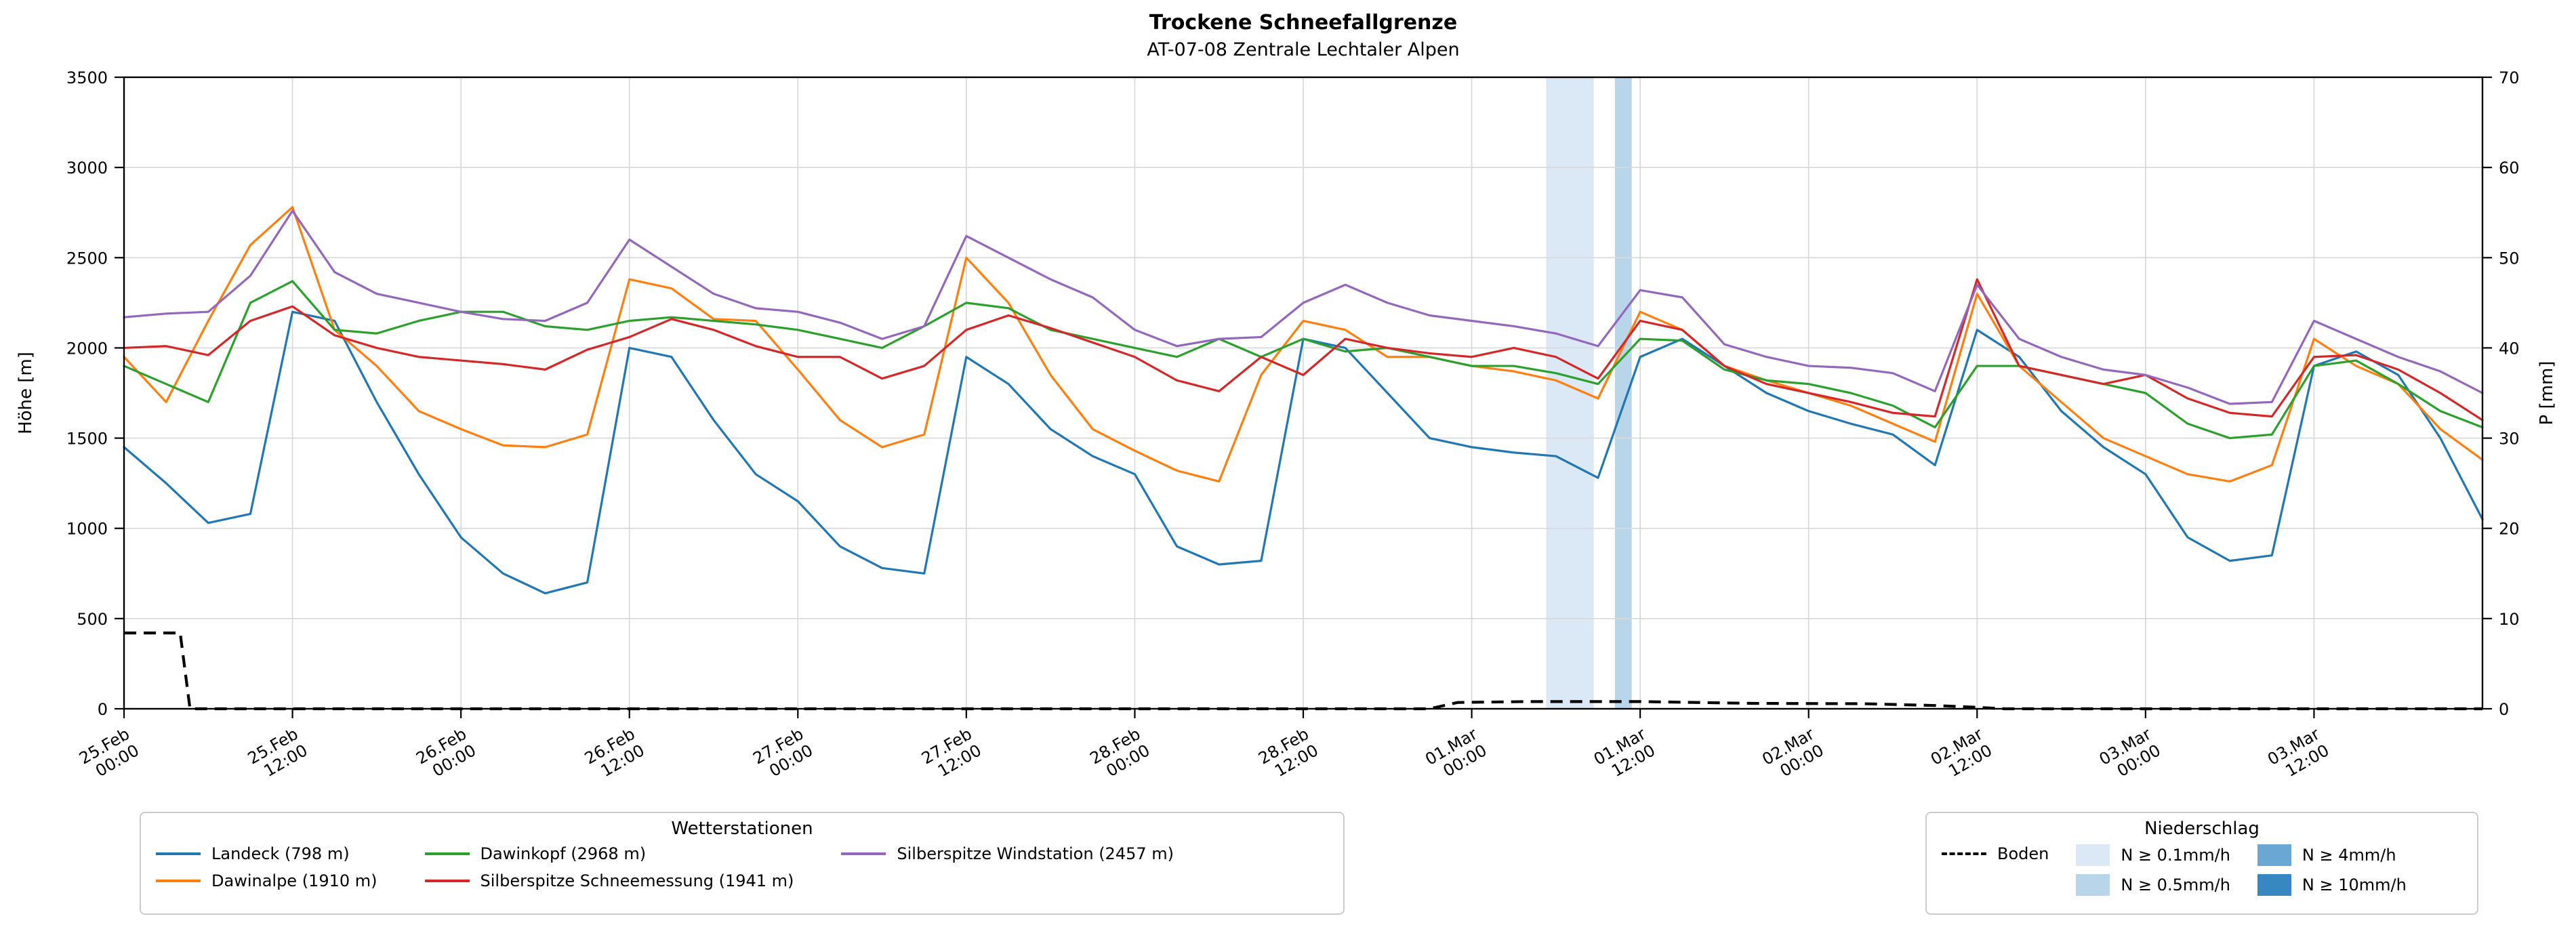 Image resolution: width=2576 pixels, height=929 pixels. Describe the element at coordinates (2153, 870) in the screenshot. I see `legend-column: N ≥ 0.1mm/h N ≥ 0.5mm/h` at that location.